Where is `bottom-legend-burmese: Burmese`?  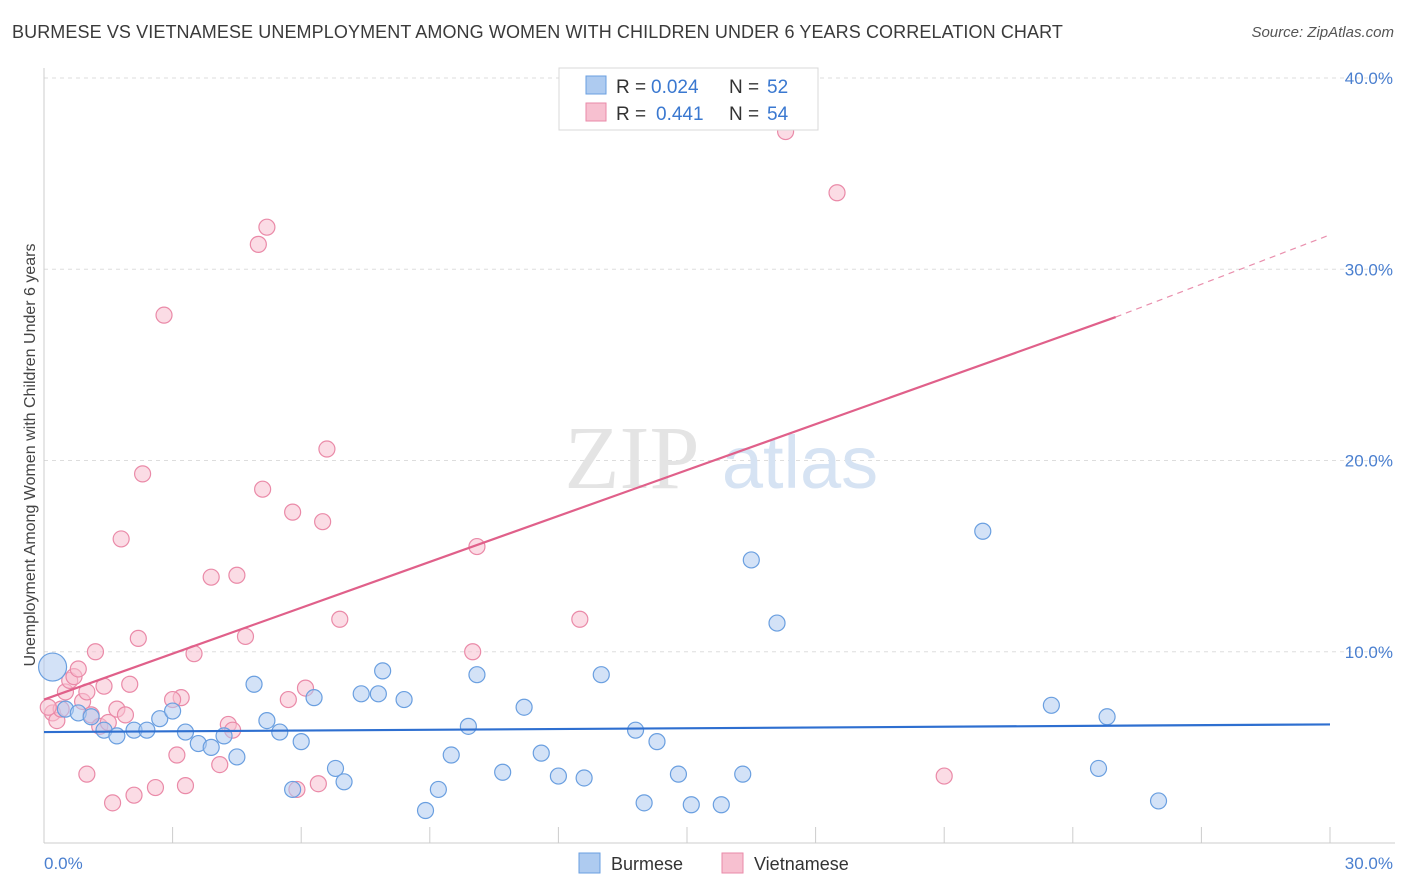
bottom-legend-burmese: Burmese is located at coordinates (647, 864).